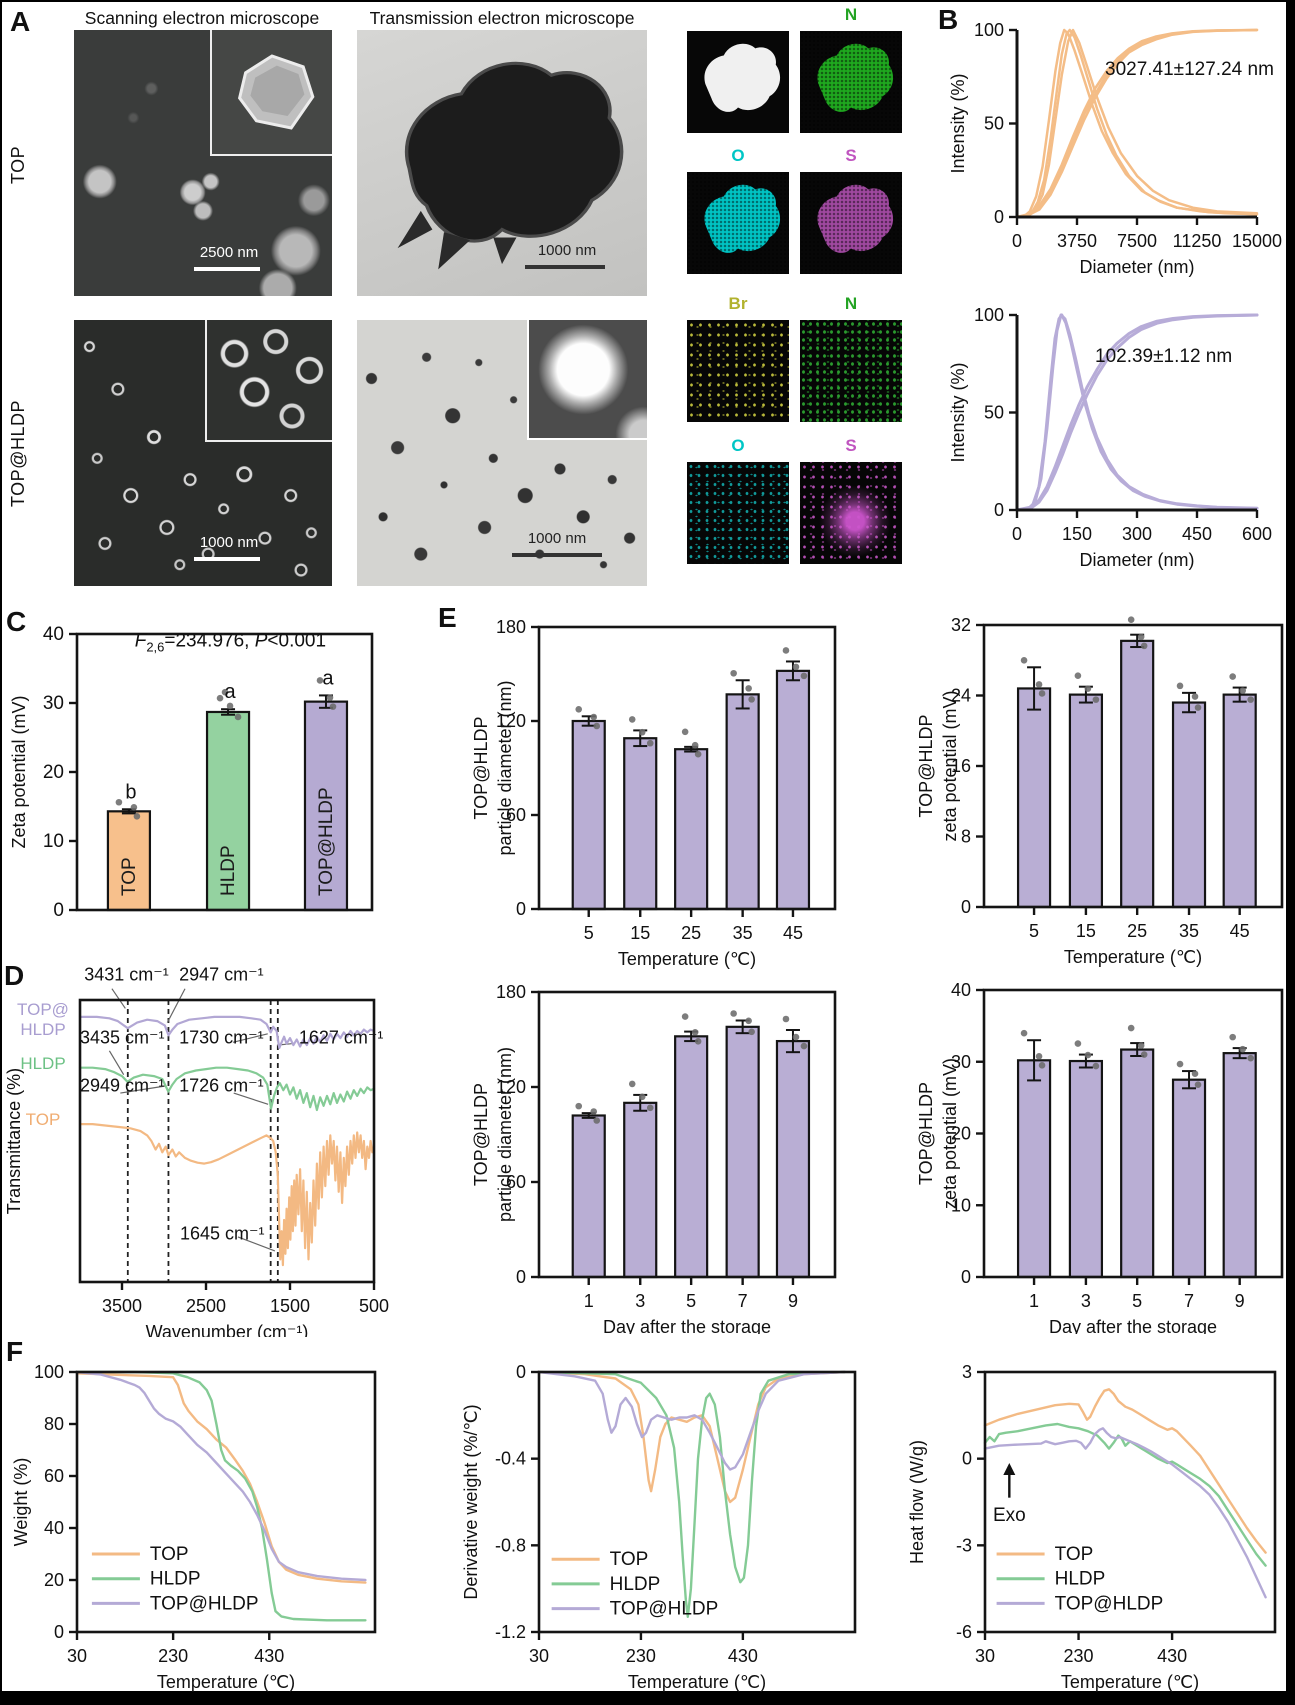  What do you see at coordinates (15, 1351) in the screenshot?
I see `panel-f-label: F` at bounding box center [15, 1351].